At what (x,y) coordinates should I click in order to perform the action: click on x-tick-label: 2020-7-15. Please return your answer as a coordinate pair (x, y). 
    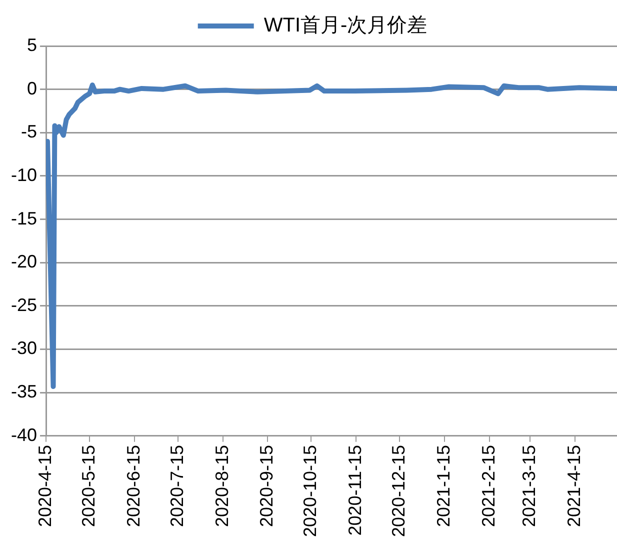
    Looking at the image, I should click on (176, 486).